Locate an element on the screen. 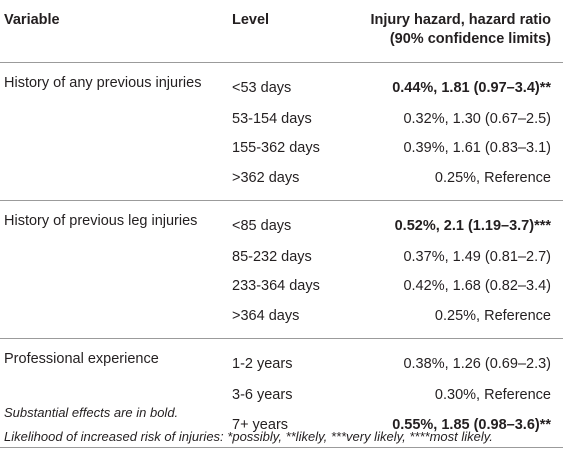 Image resolution: width=563 pixels, height=458 pixels. variable-cell: History of previous leg injuries is located at coordinates (101, 220).